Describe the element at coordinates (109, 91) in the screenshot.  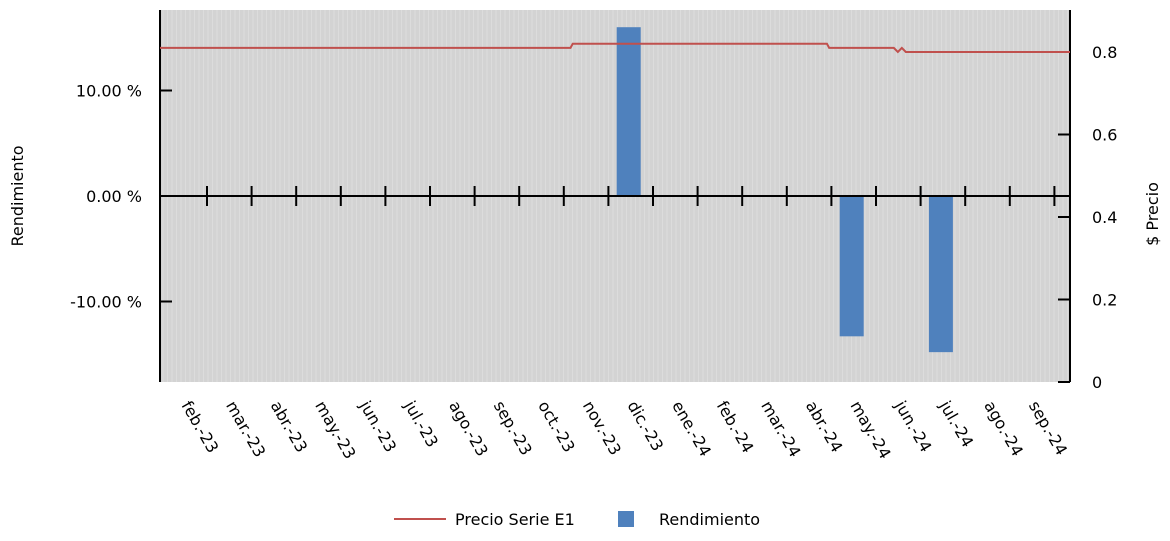
I see `left-axis-tick-label: 10.00 %` at that location.